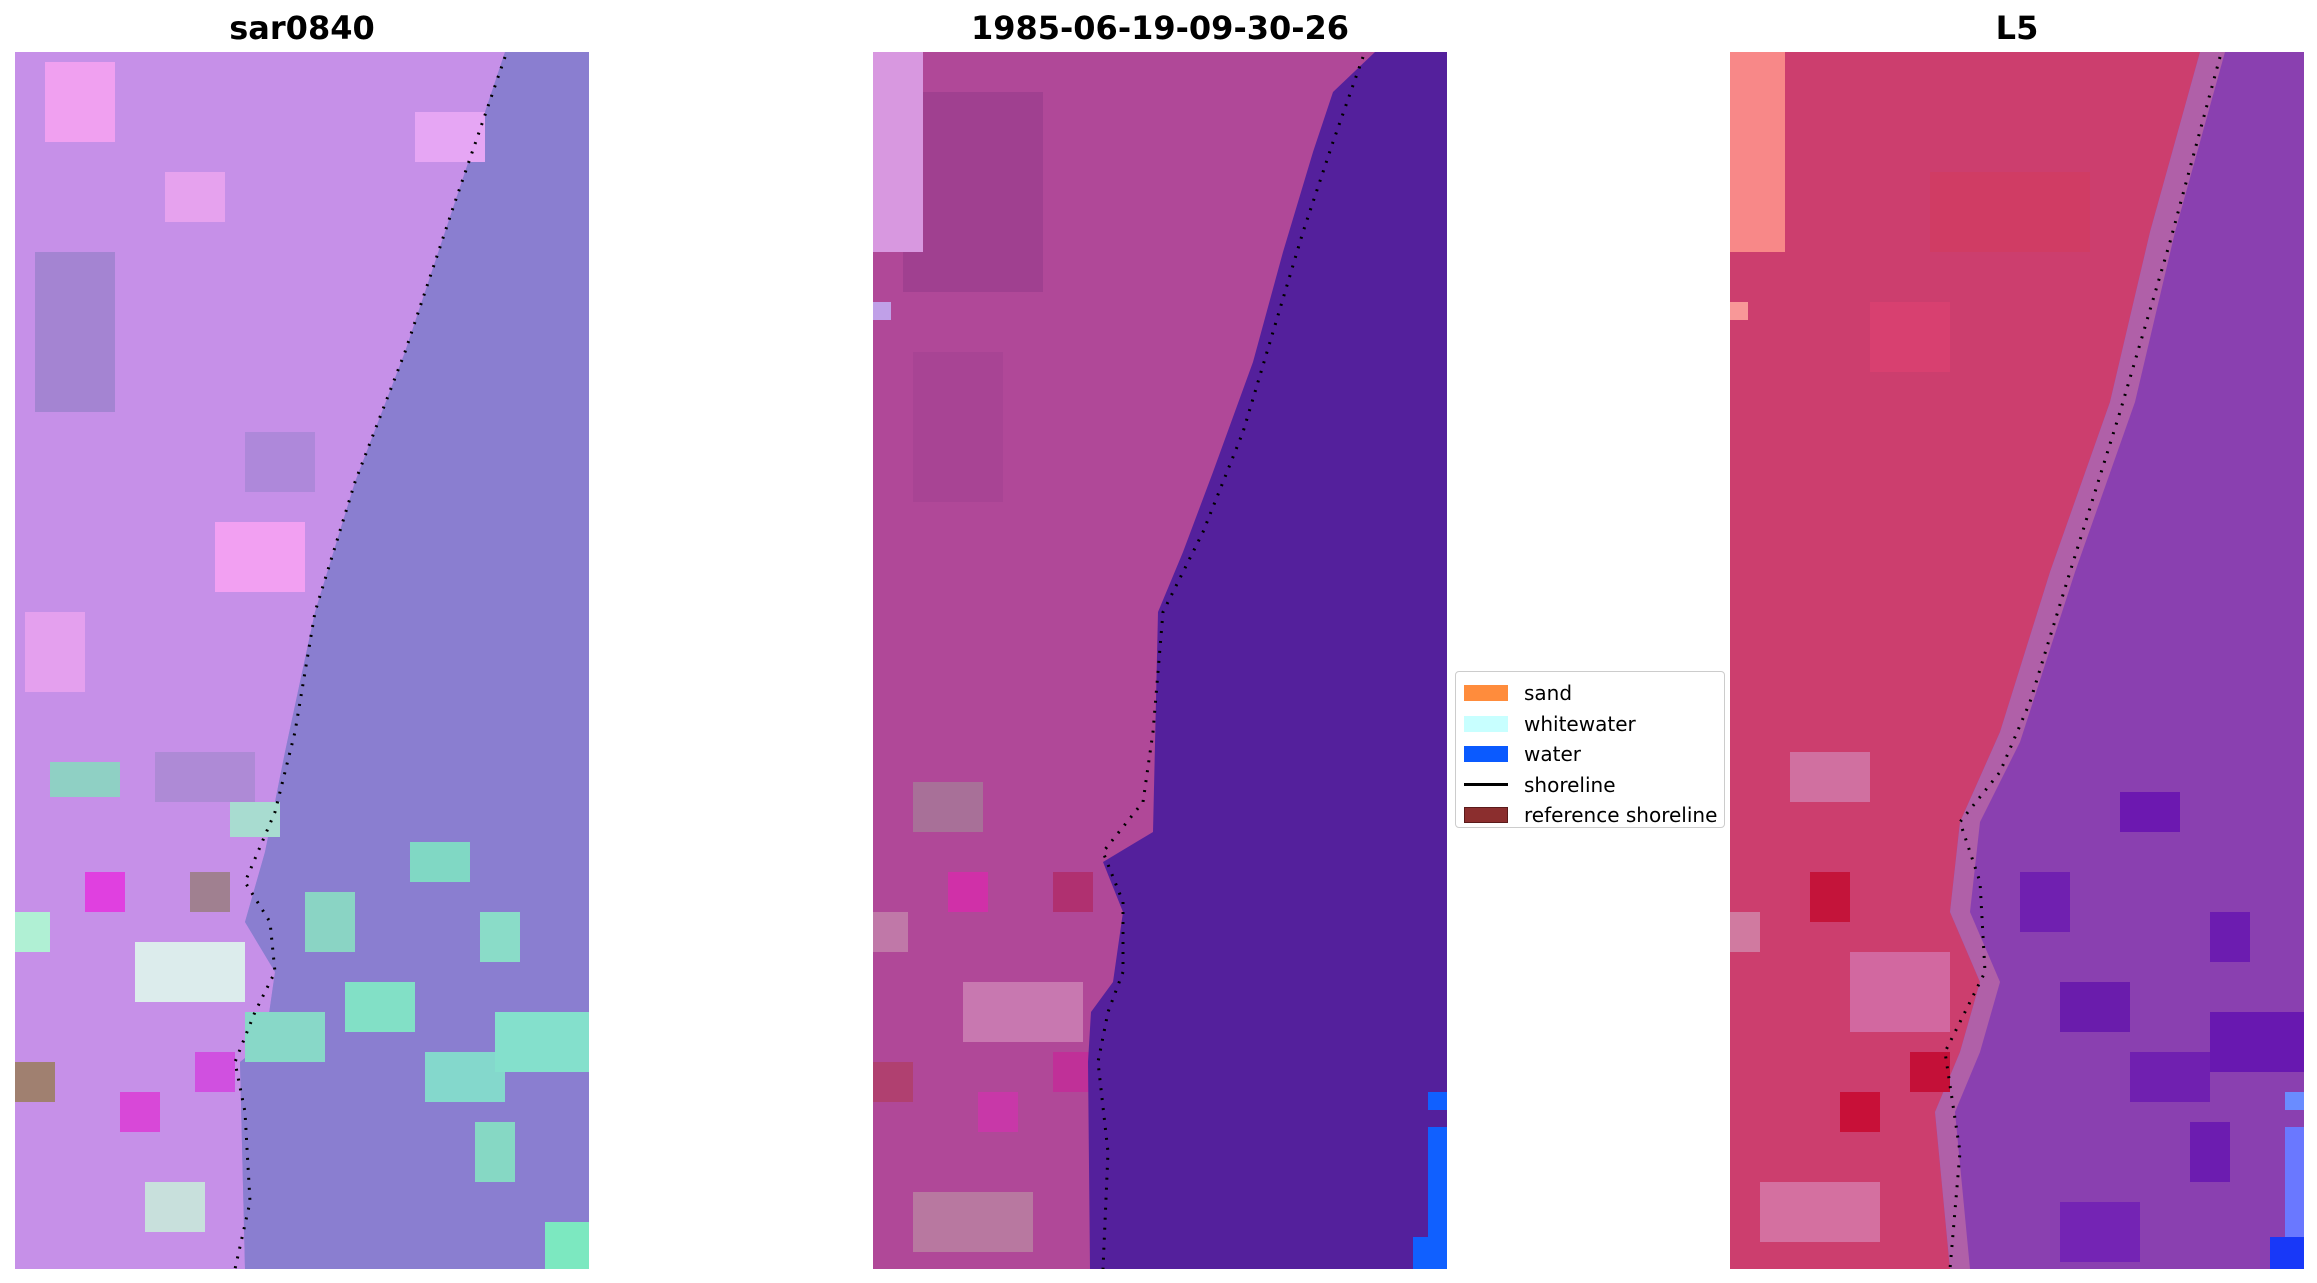 The width and height of the screenshot is (2317, 1283). What do you see at coordinates (1486, 693) in the screenshot?
I see `legend-swatch-sand` at bounding box center [1486, 693].